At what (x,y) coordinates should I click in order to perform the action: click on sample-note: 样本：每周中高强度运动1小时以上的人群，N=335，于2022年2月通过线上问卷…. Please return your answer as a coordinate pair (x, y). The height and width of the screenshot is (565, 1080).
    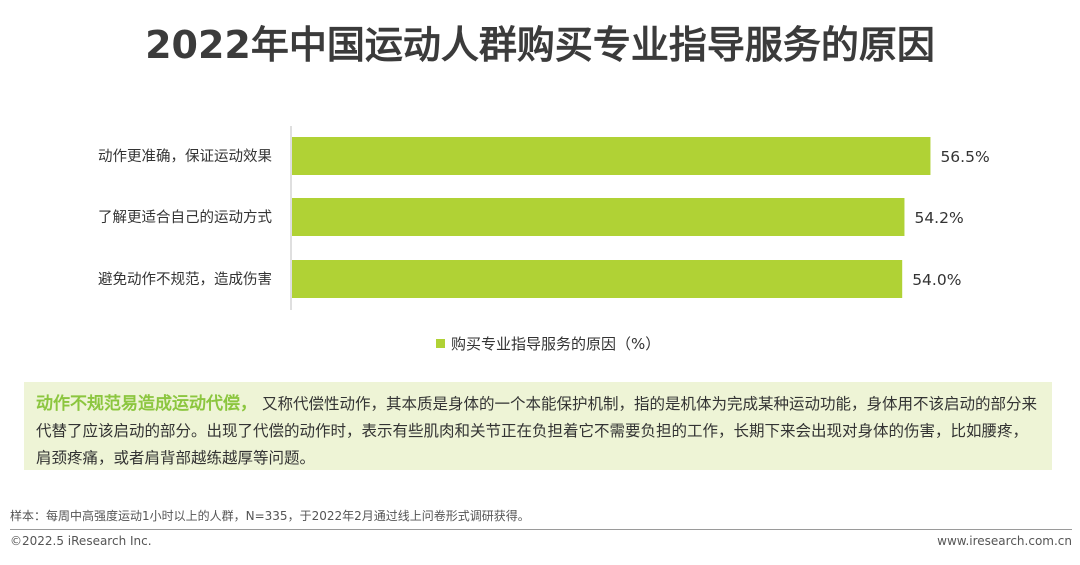
    Looking at the image, I should click on (270, 516).